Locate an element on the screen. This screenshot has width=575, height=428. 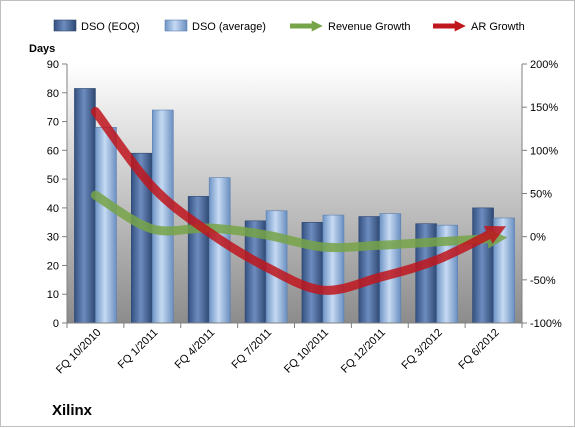
y-tick-label: 30 is located at coordinates (53, 238).